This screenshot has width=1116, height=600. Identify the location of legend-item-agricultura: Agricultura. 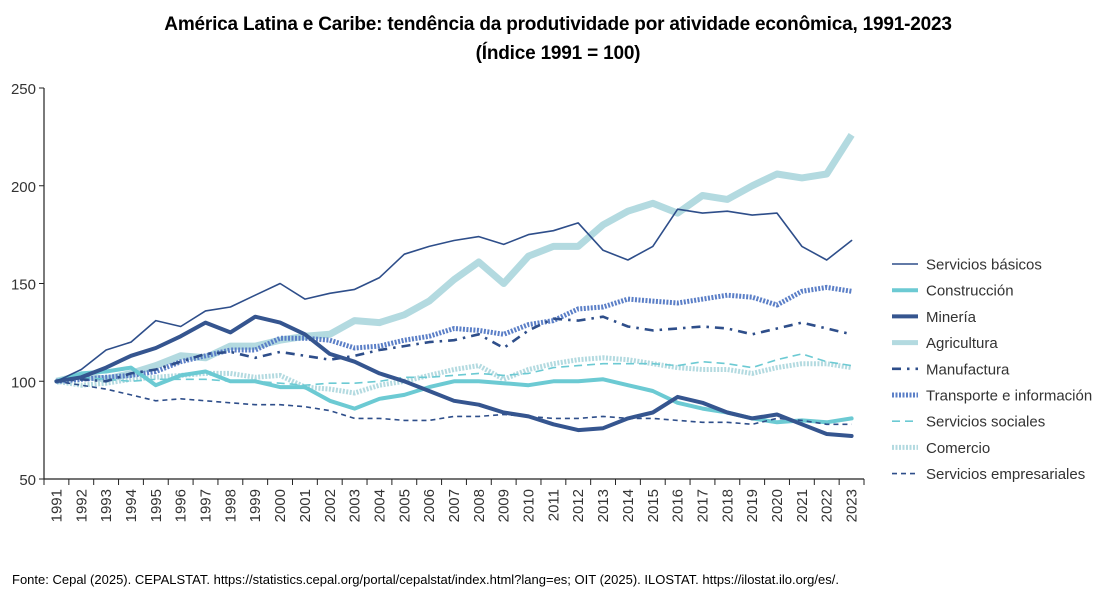
(945, 343).